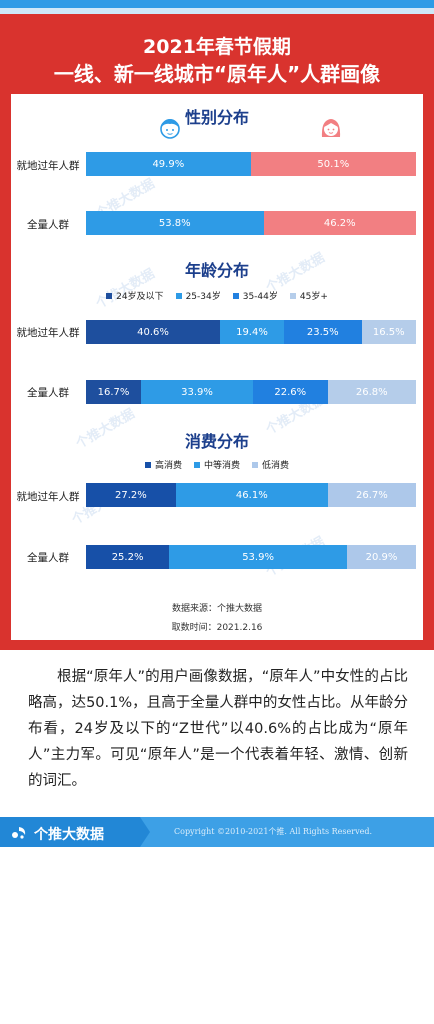 The width and height of the screenshot is (434, 1024). I want to click on gender-row-label-all: 全量人群, so click(48, 225).